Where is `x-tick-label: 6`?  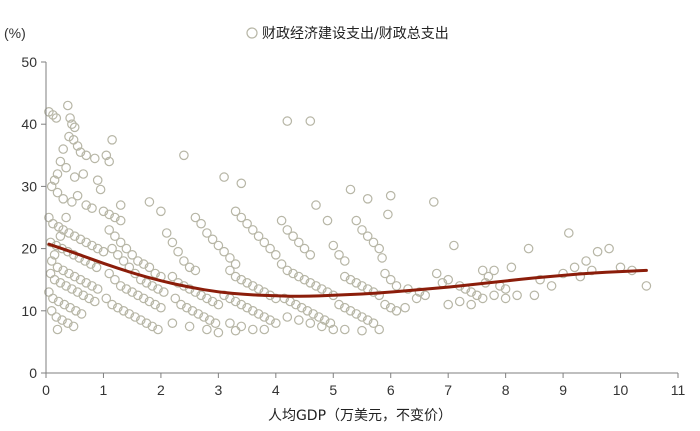 x-tick-label: 6 is located at coordinates (391, 390).